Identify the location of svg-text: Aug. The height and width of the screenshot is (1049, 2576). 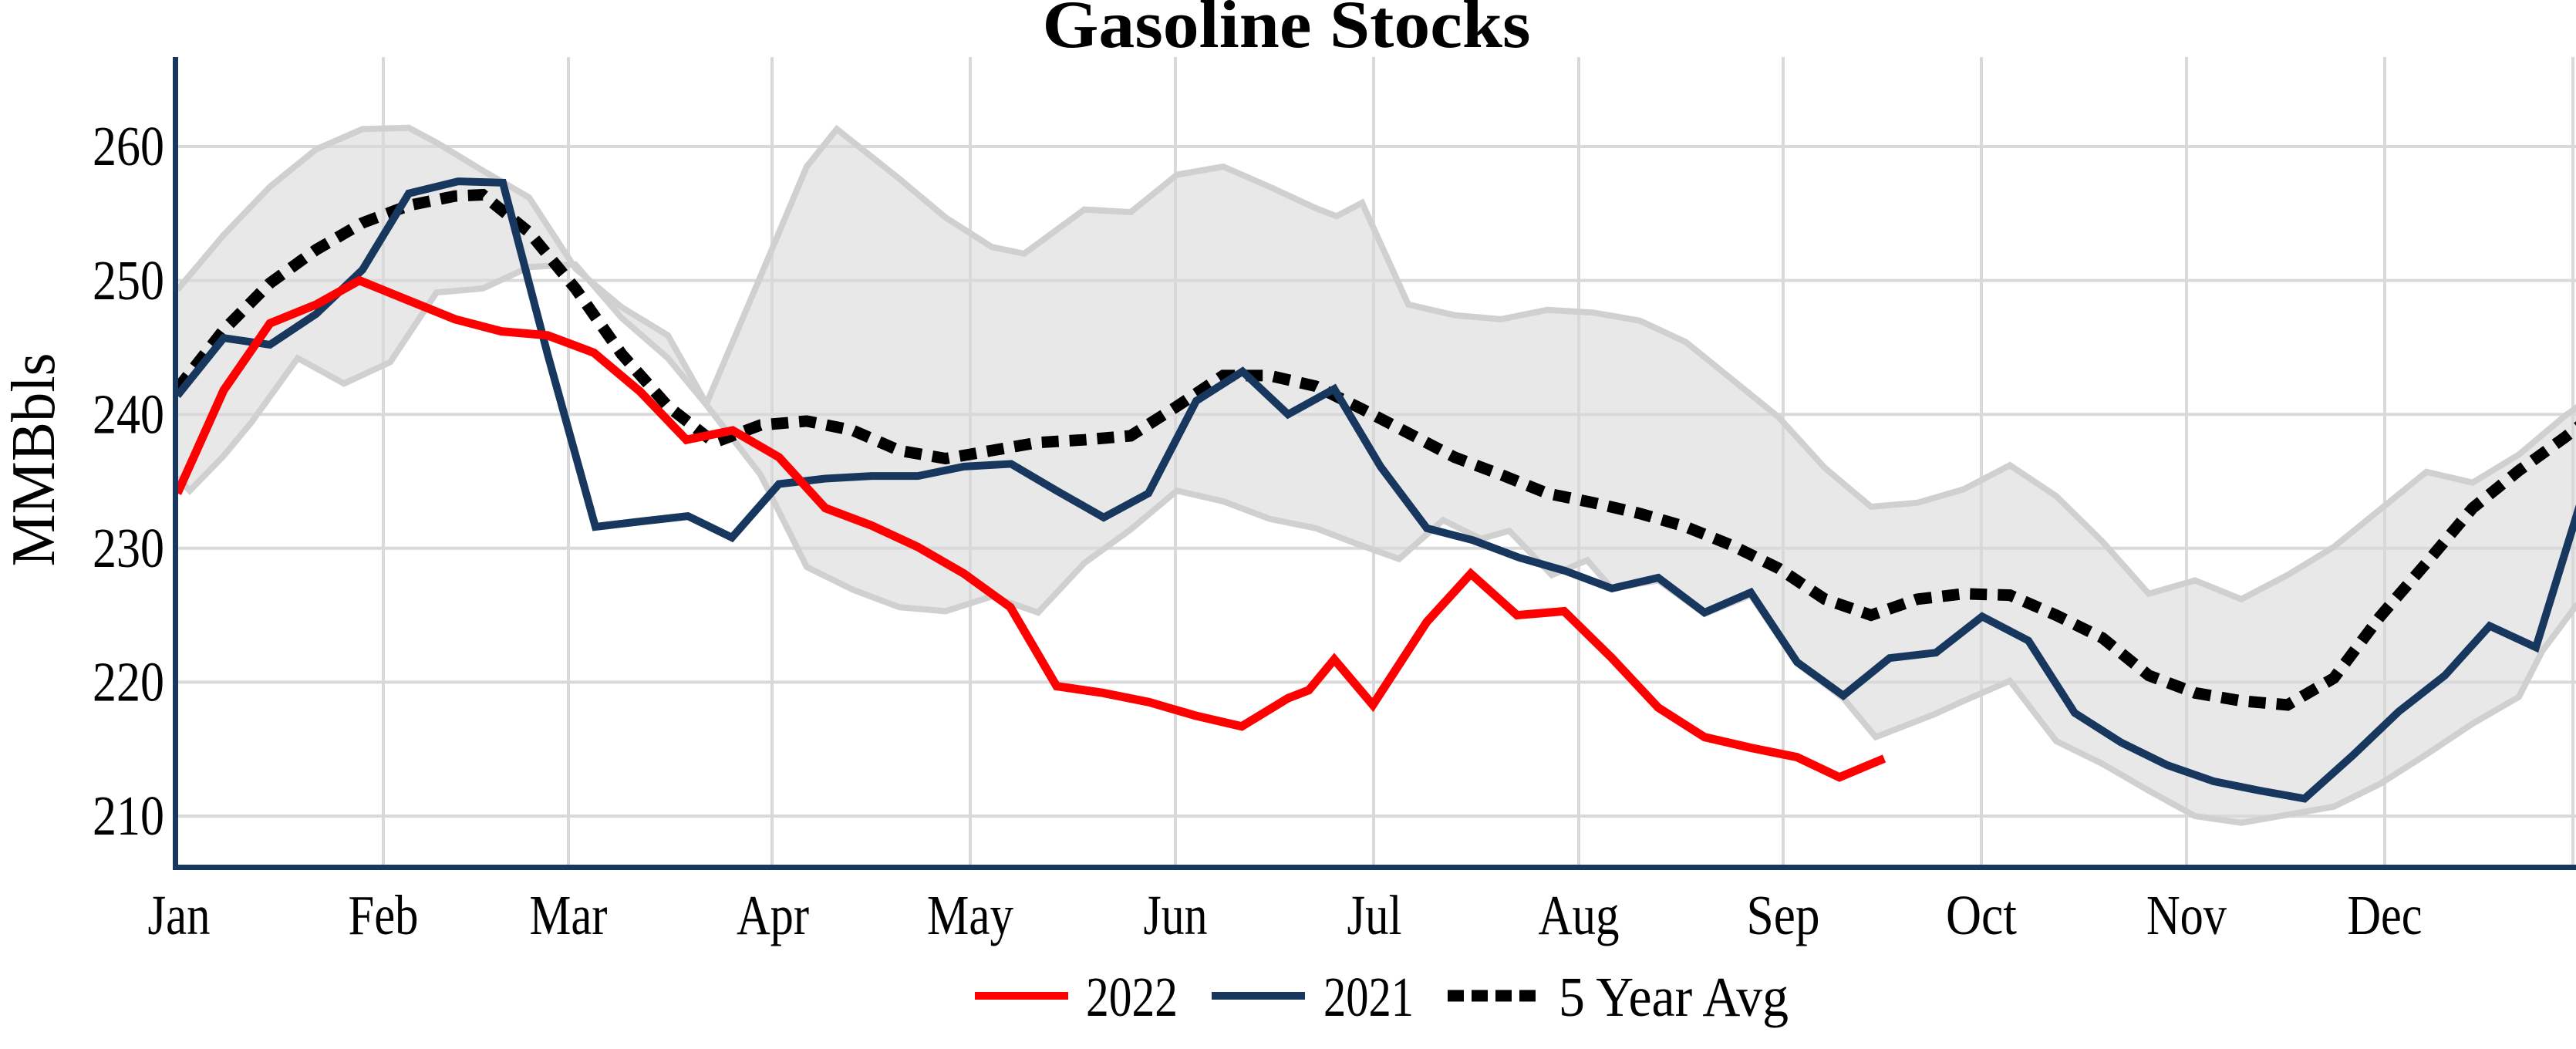
(1579, 915).